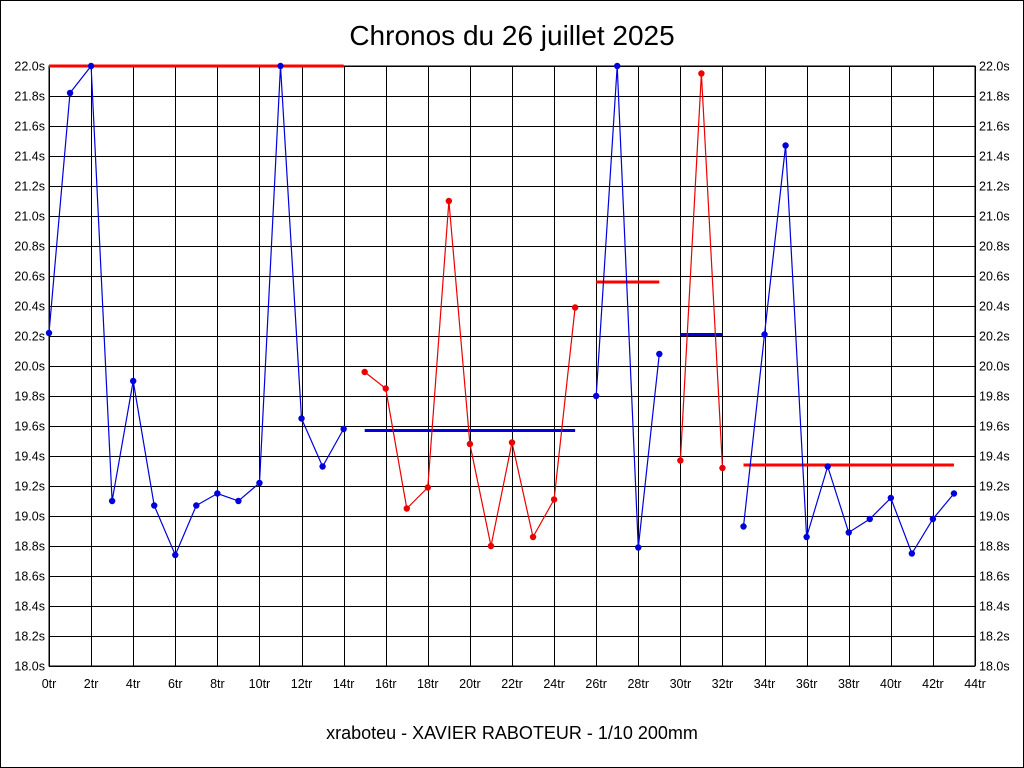 The height and width of the screenshot is (768, 1024). What do you see at coordinates (994, 337) in the screenshot?
I see `y-tick-label-right: 20.2s` at bounding box center [994, 337].